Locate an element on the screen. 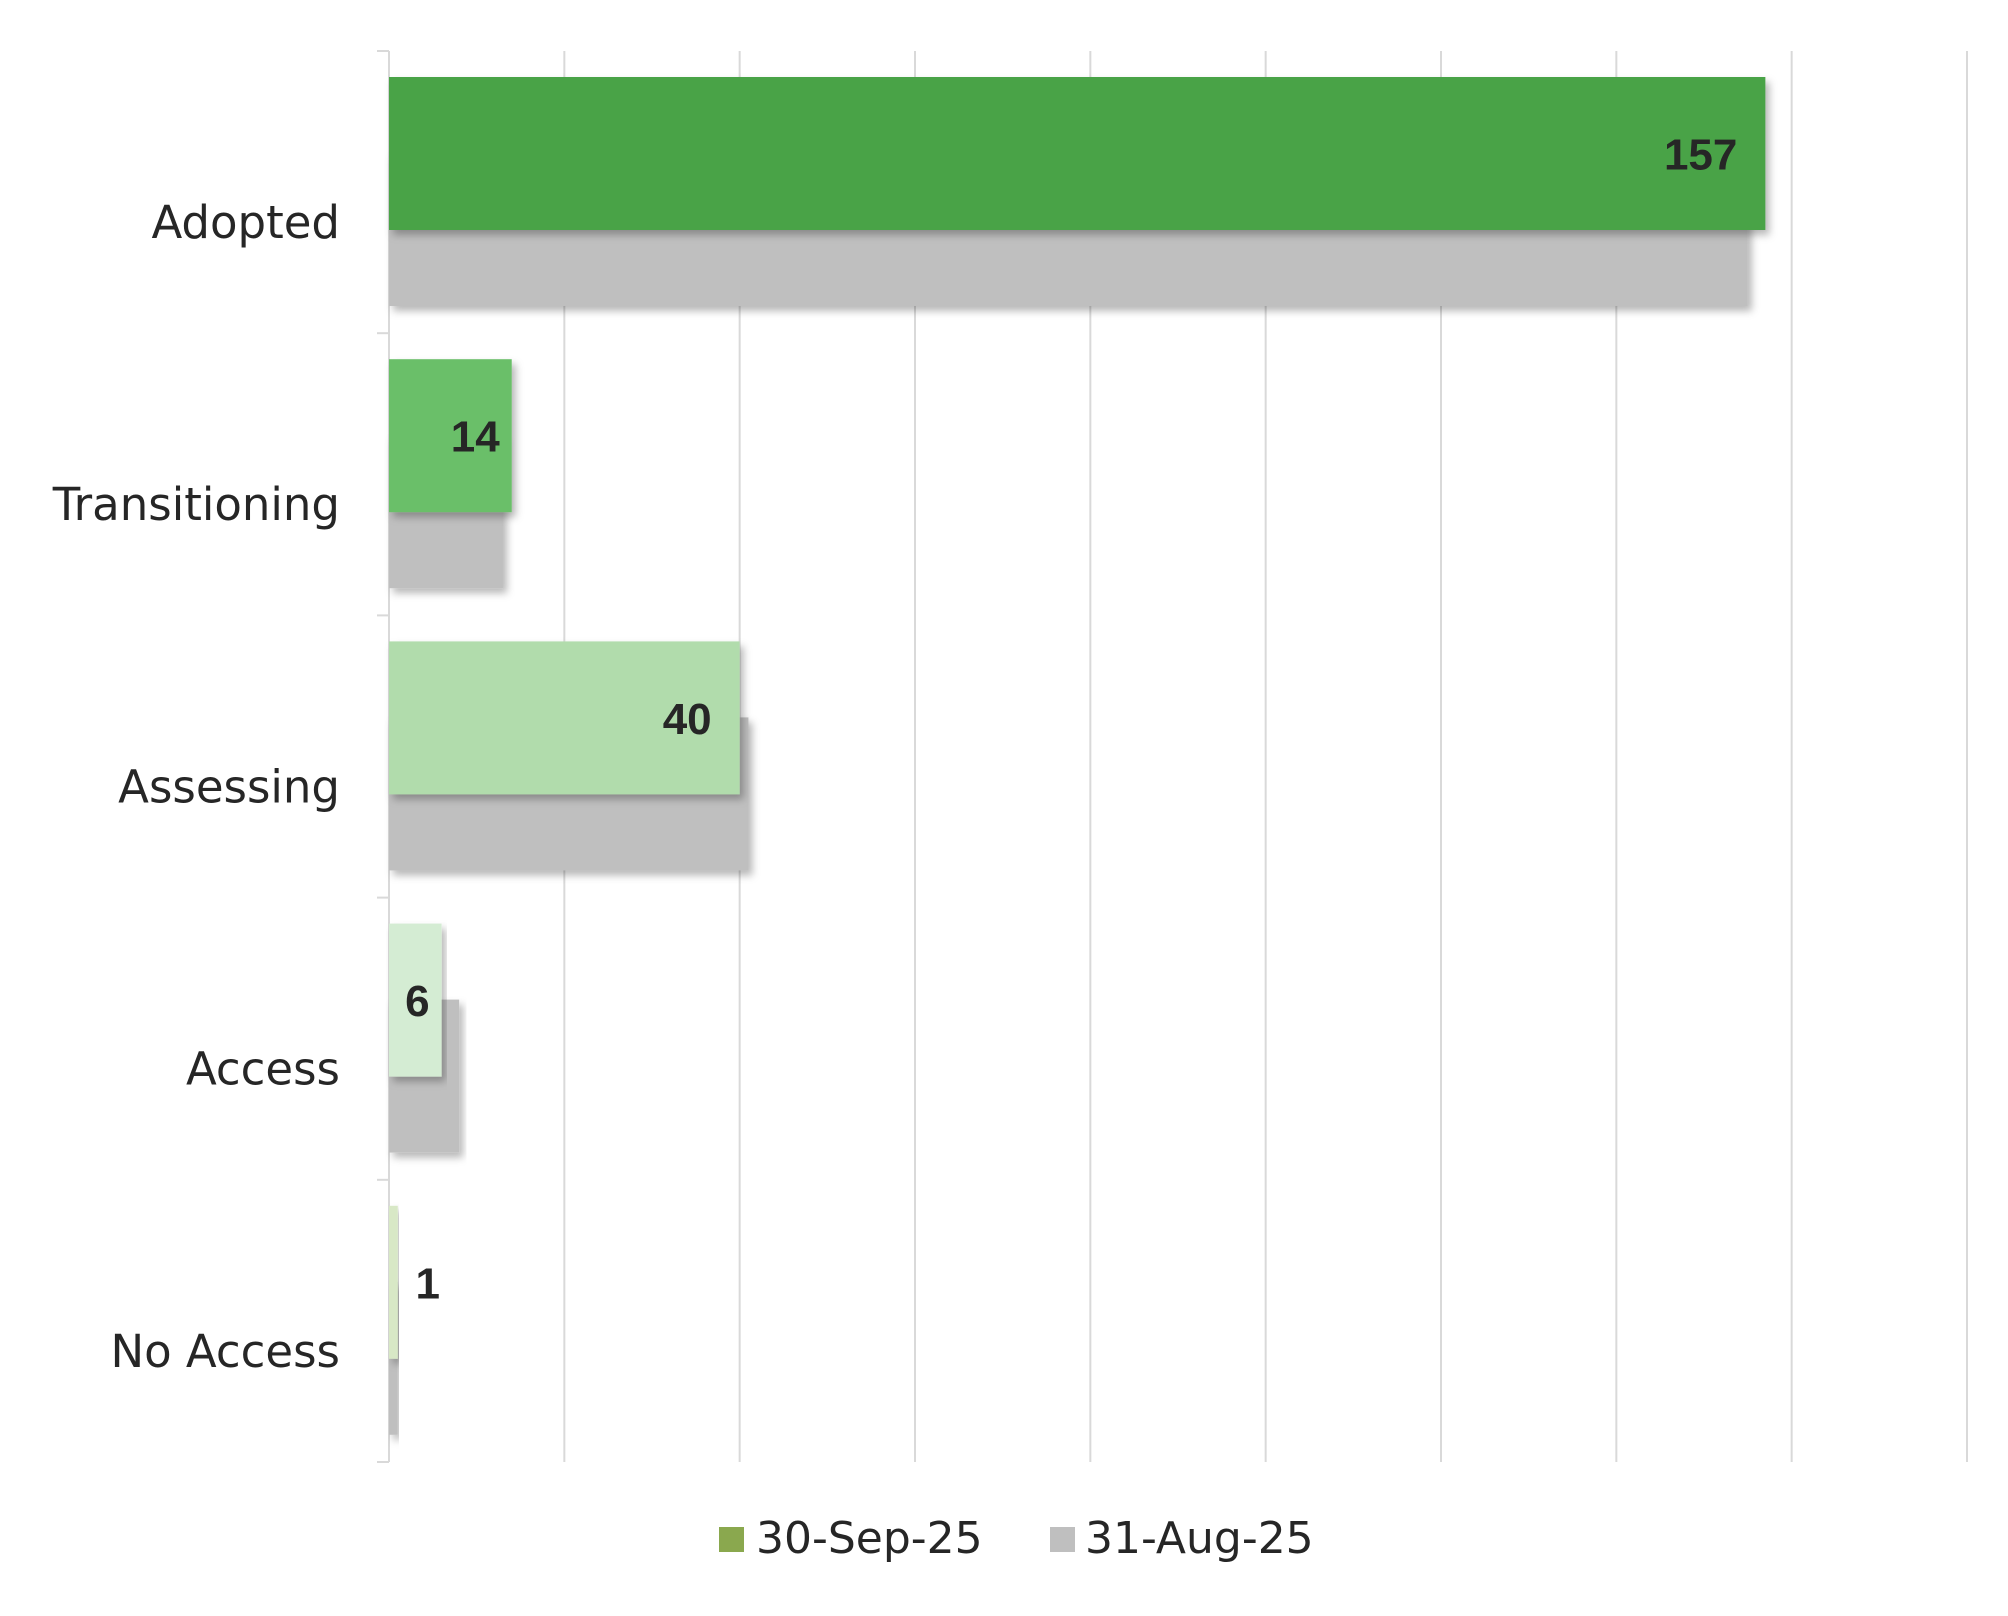 This screenshot has width=2008, height=1616. data-label: 6 is located at coordinates (417, 1001).